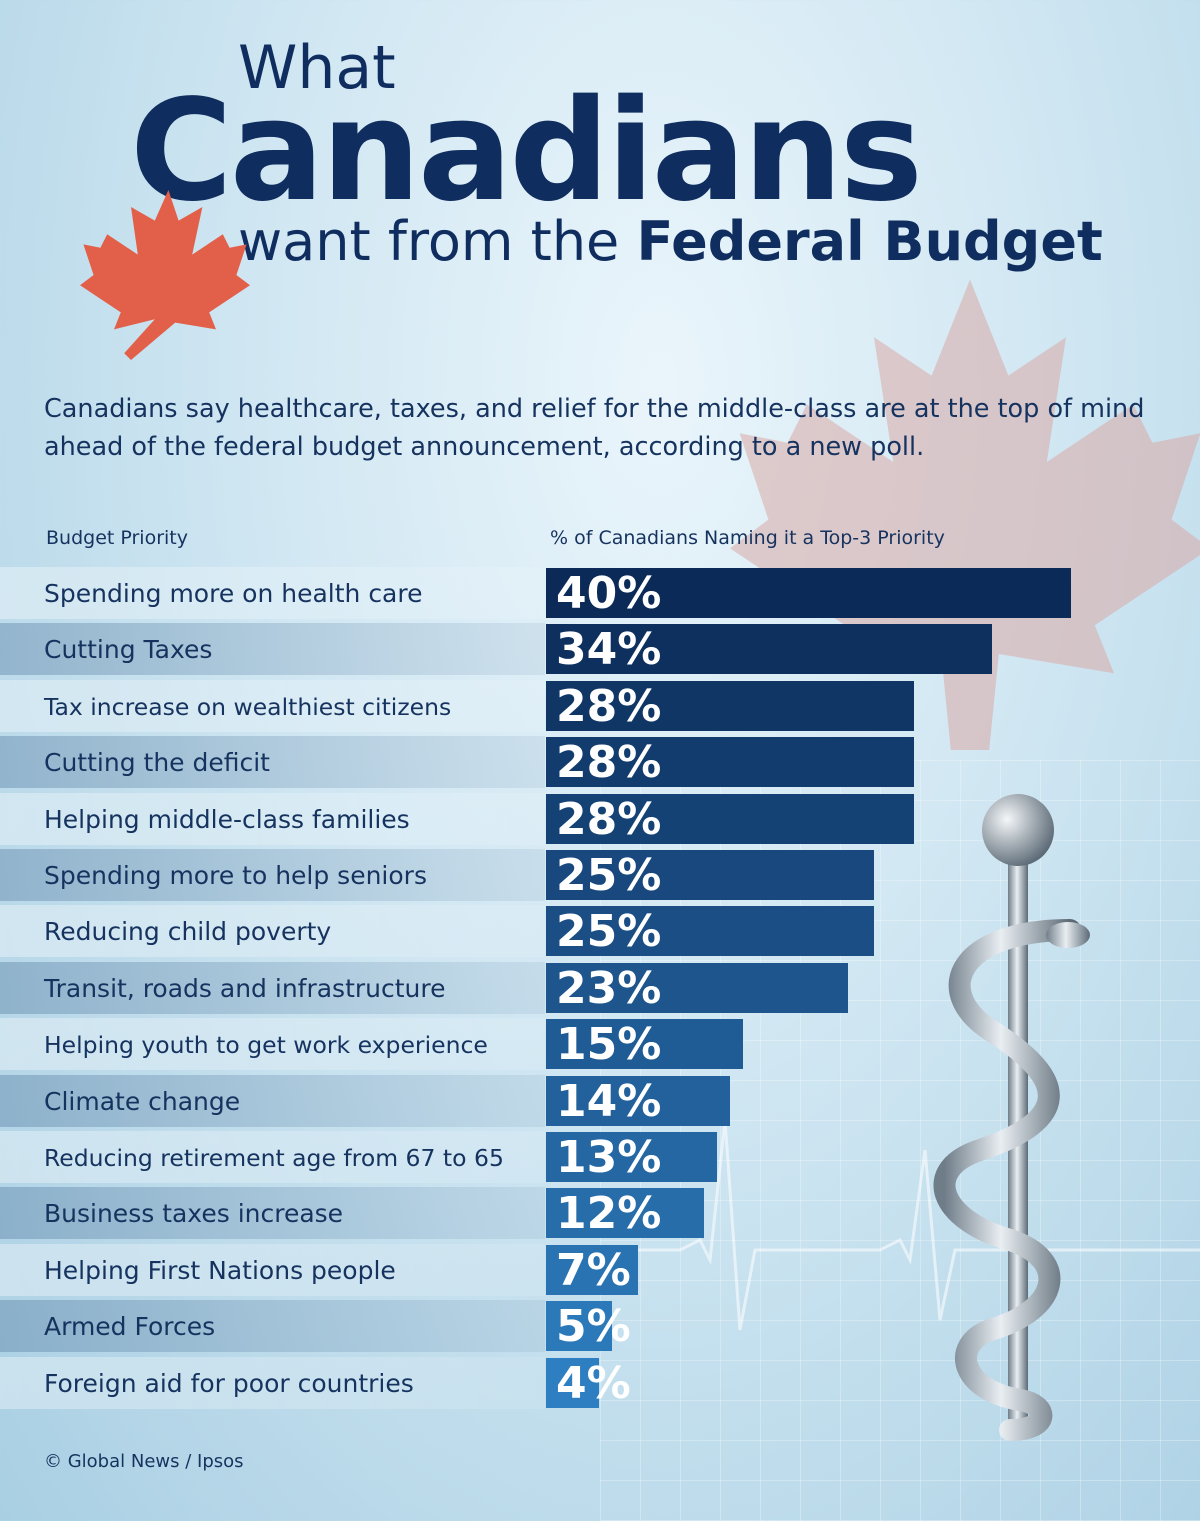  I want to click on category-label: Tax increase on wealthiest citizens, so click(248, 706).